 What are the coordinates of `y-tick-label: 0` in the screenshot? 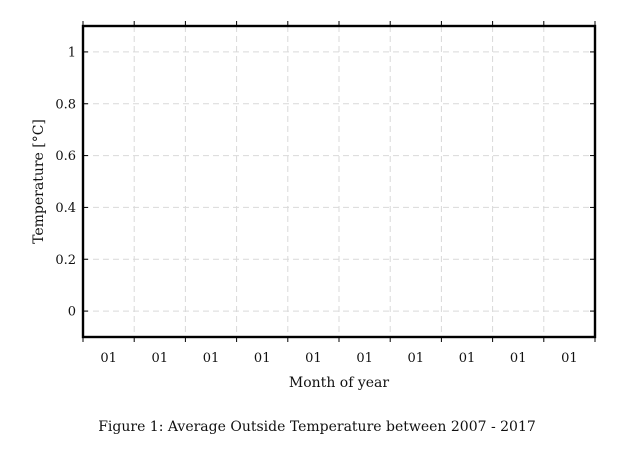 It's located at (72, 312).